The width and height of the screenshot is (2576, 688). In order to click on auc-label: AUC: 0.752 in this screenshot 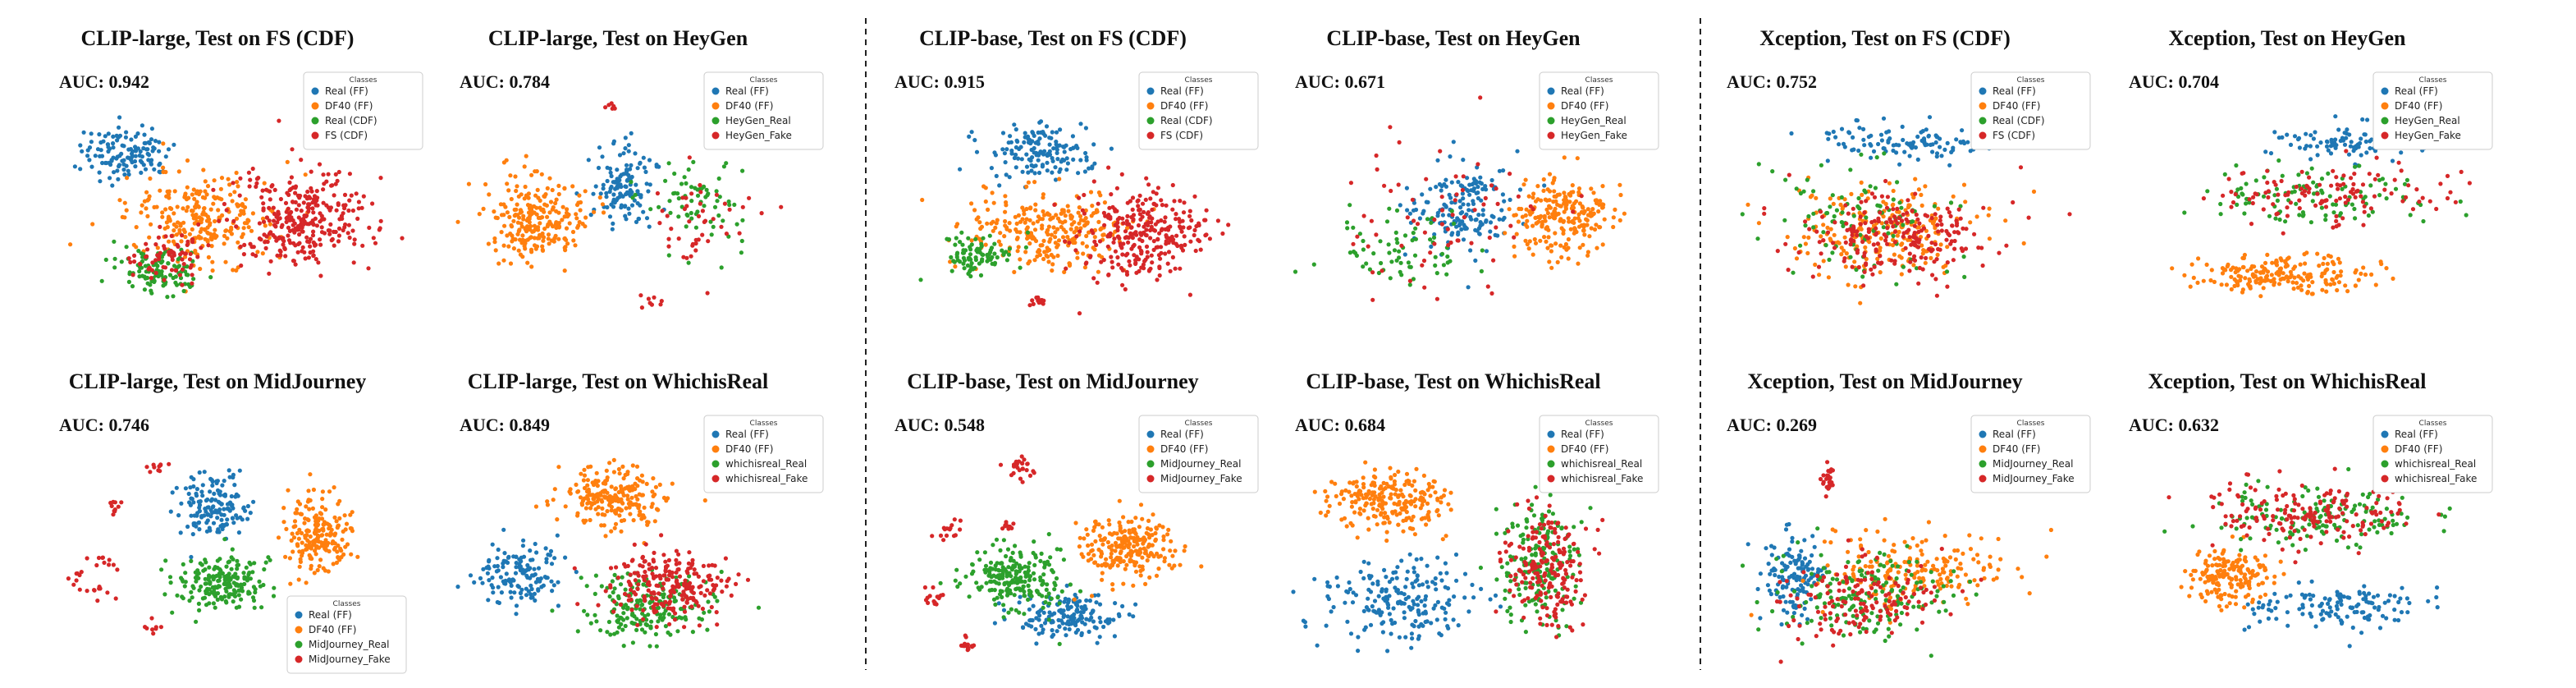, I will do `click(1772, 81)`.